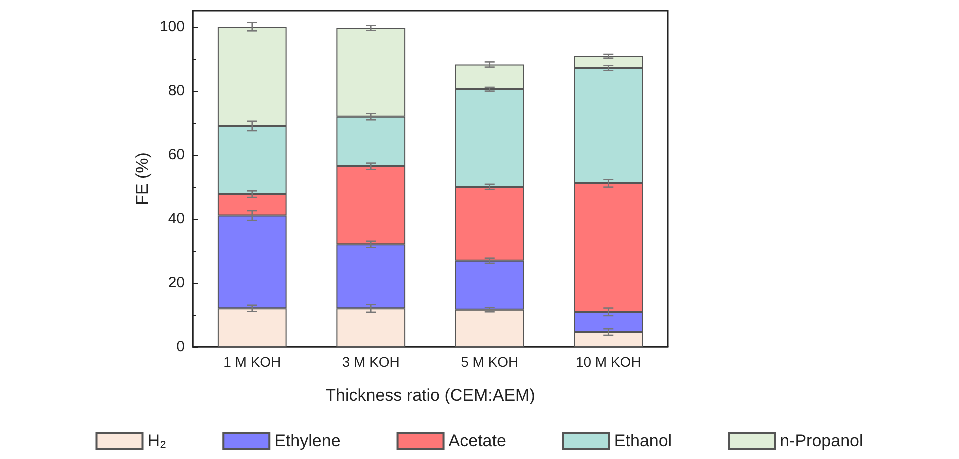  What do you see at coordinates (176, 219) in the screenshot?
I see `y-tick-label: 40` at bounding box center [176, 219].